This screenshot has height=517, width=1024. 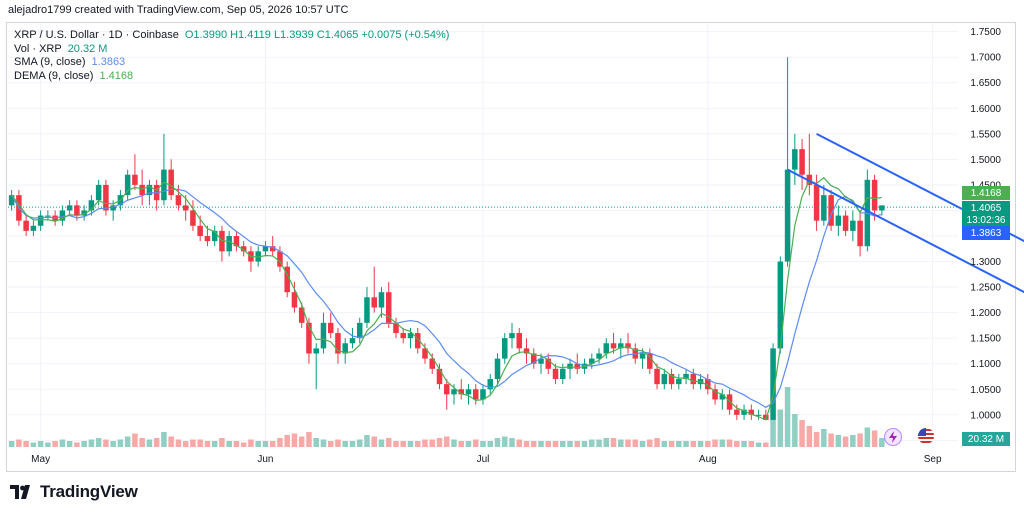 What do you see at coordinates (40, 459) in the screenshot?
I see `x-tick-label: May` at bounding box center [40, 459].